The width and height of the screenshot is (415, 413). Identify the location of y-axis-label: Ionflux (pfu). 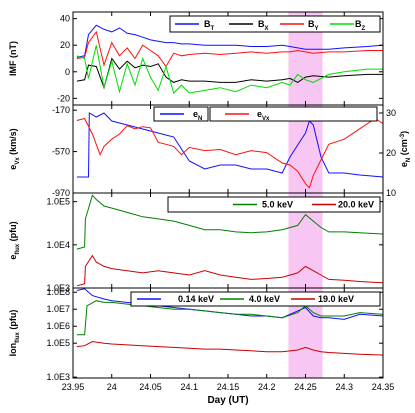
(14, 333).